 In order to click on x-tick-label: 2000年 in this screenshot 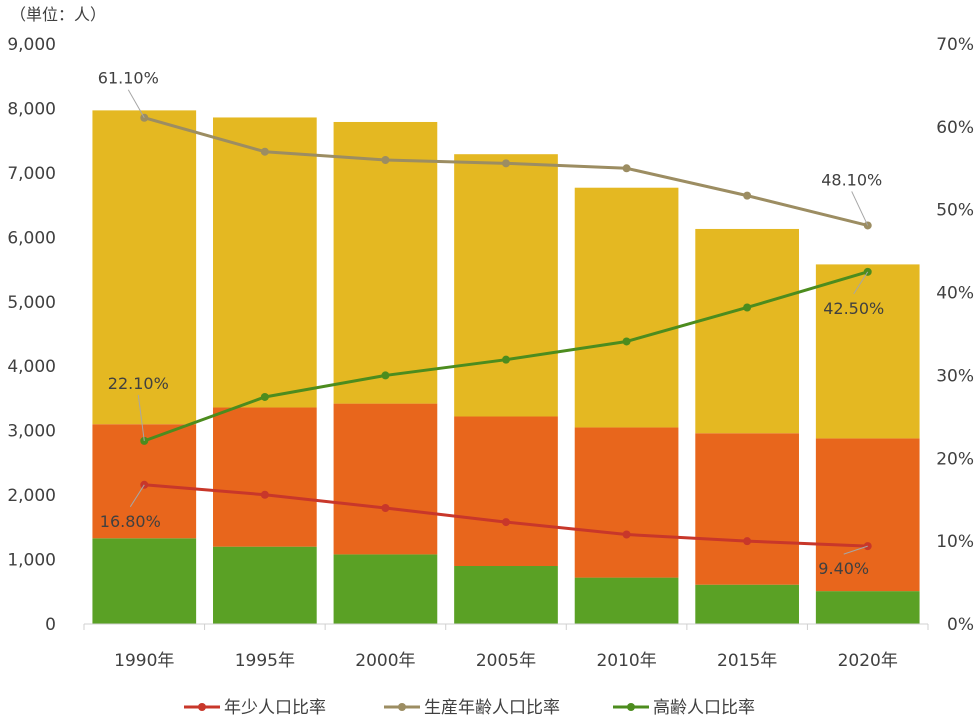, I will do `click(385, 661)`.